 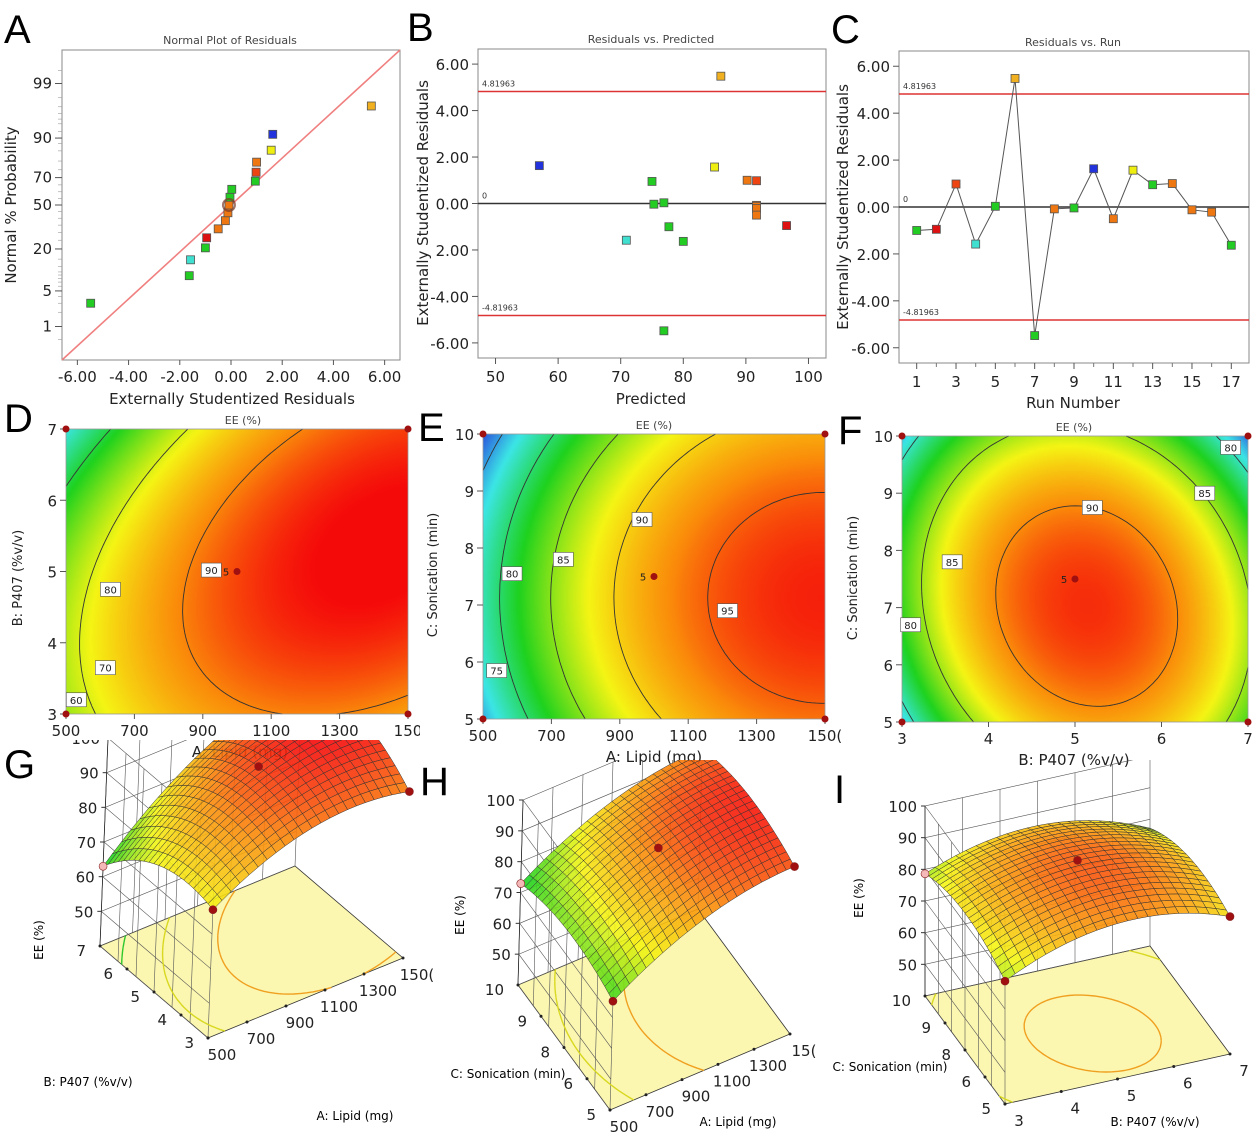 I want to click on z-axis-line, so click(x=104, y=843).